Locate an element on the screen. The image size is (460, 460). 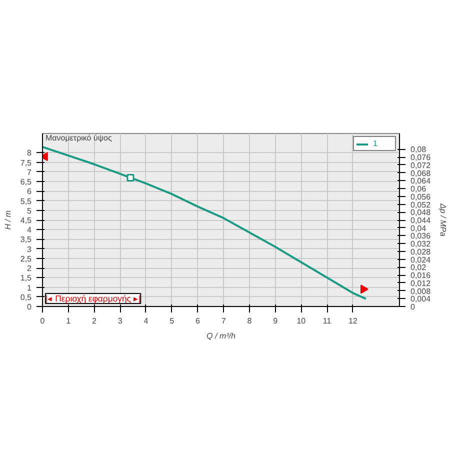
y2-tick-label: 0,044 is located at coordinates (421, 220).